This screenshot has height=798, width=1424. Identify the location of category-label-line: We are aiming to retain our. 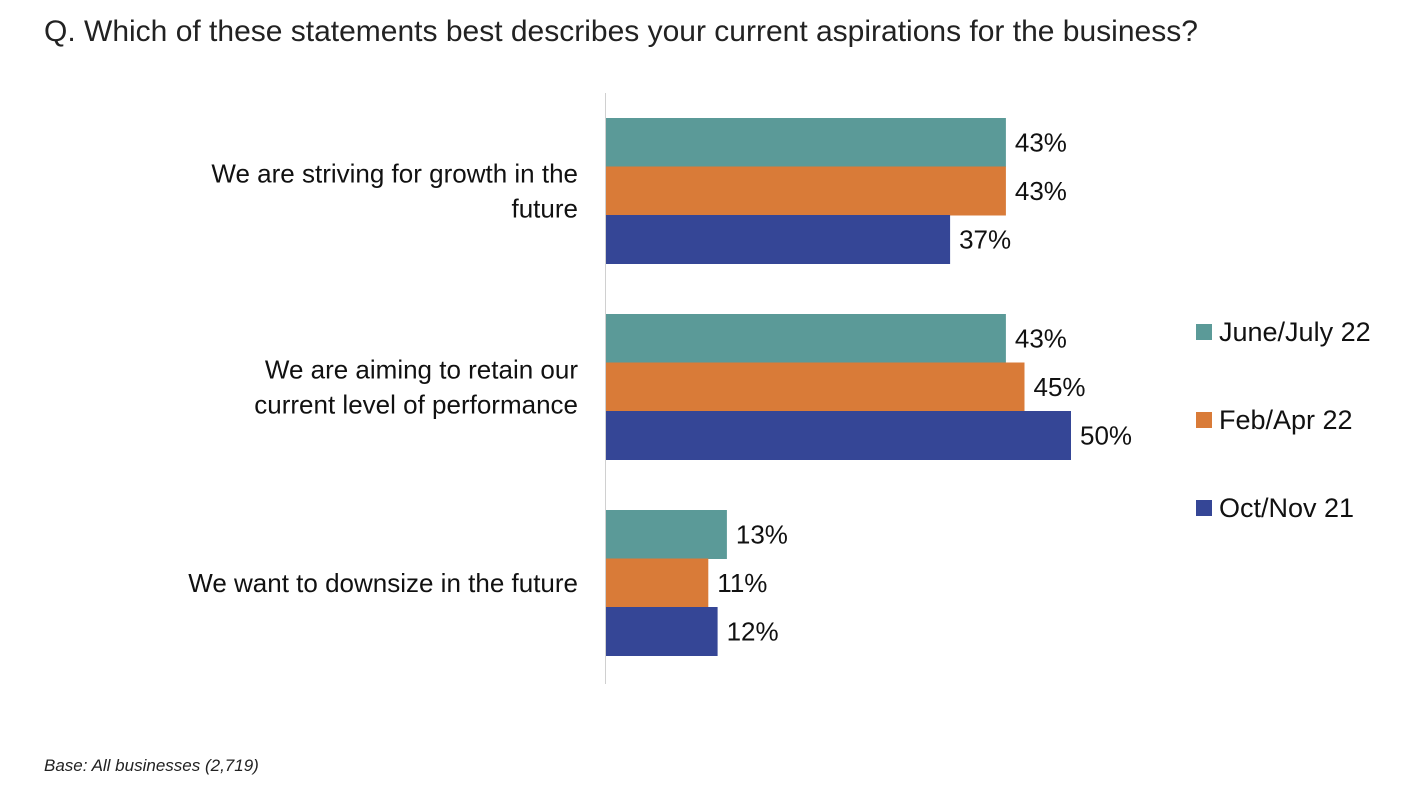
(421, 369).